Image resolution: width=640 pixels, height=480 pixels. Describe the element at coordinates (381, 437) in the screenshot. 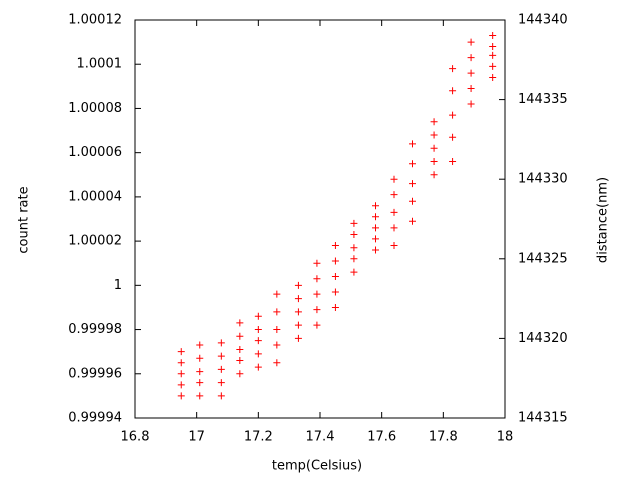

I see `x-tick-label: 17.6` at that location.